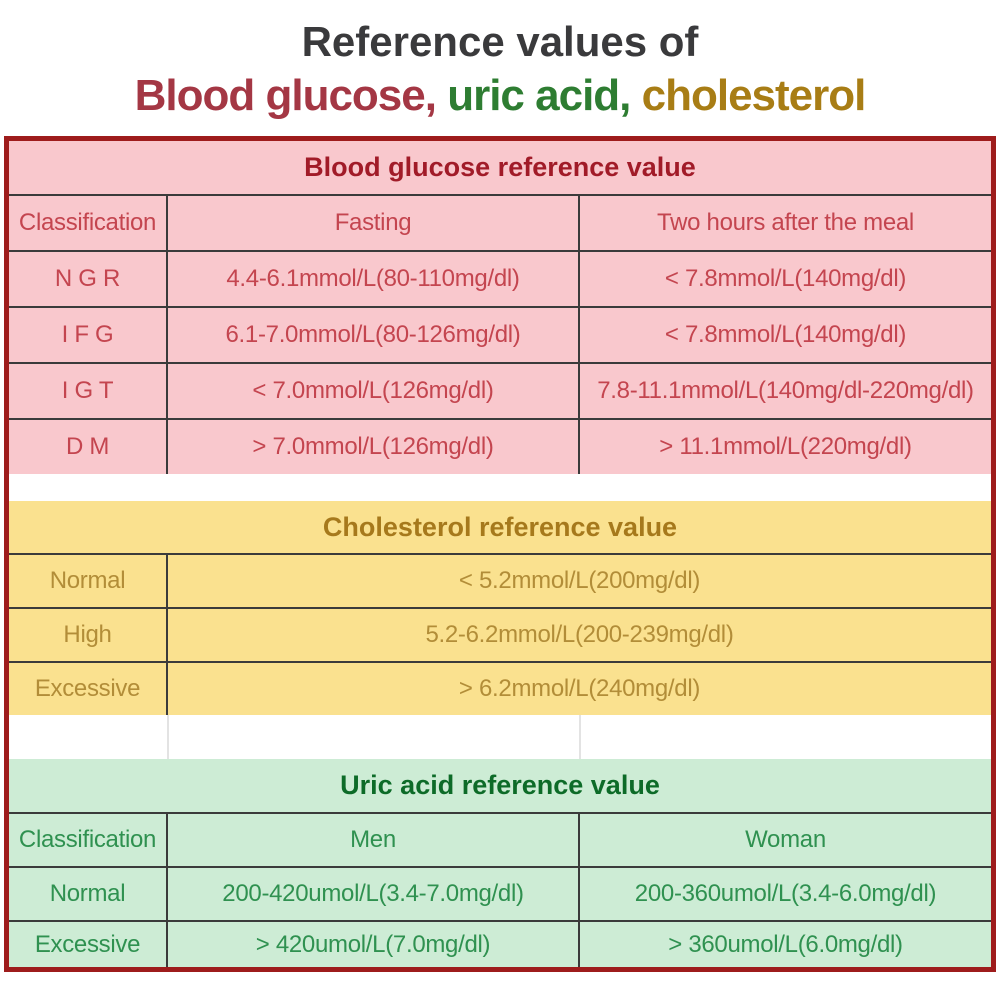 The image size is (1000, 1000). Describe the element at coordinates (500, 41) in the screenshot. I see `title-line1: Reference values of` at that location.